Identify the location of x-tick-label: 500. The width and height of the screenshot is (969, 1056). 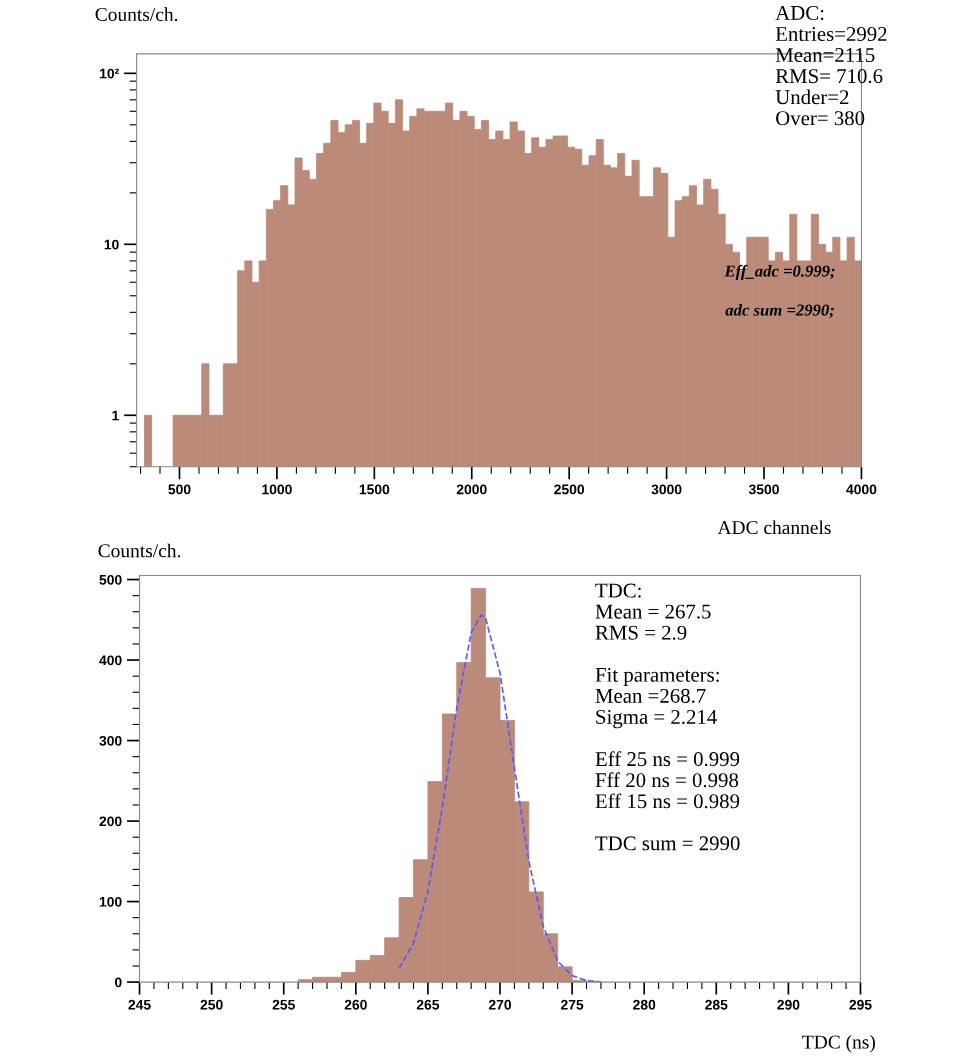
(179, 489).